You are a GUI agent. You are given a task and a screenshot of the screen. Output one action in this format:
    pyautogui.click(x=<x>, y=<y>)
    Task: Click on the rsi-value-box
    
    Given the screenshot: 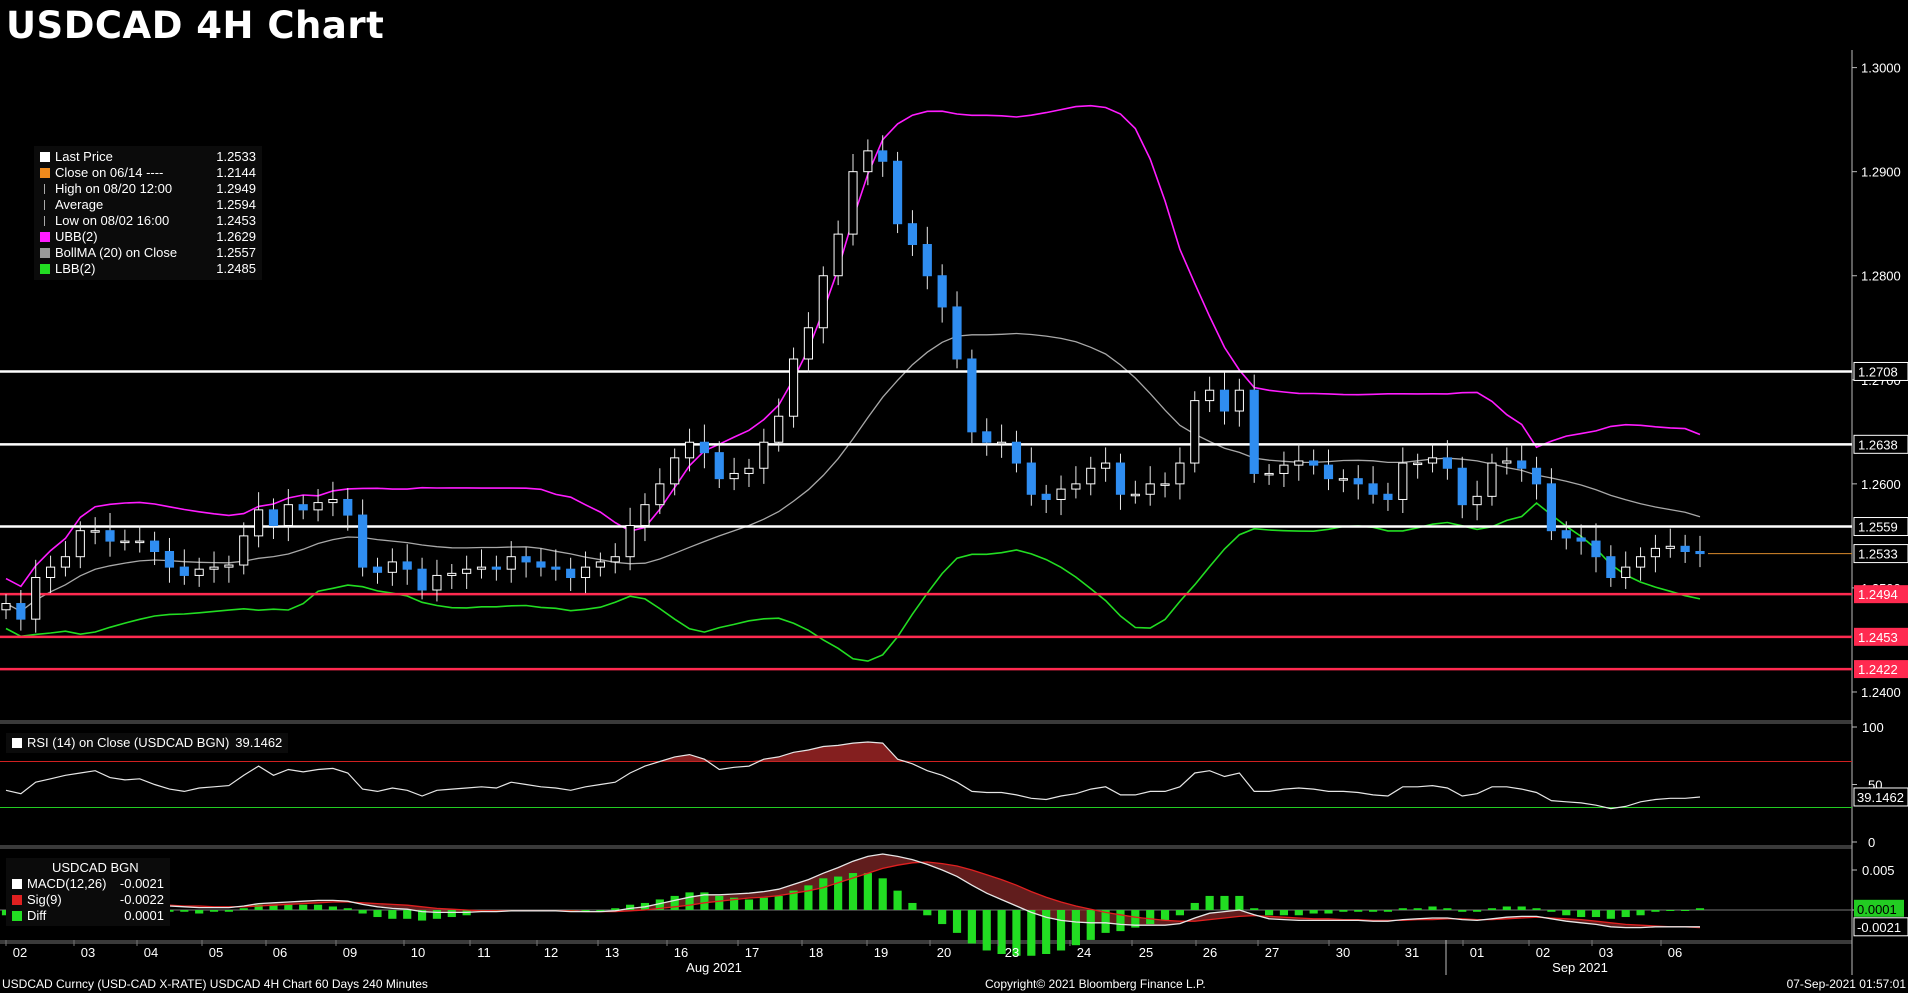 What is the action you would take?
    pyautogui.click(x=1880, y=797)
    